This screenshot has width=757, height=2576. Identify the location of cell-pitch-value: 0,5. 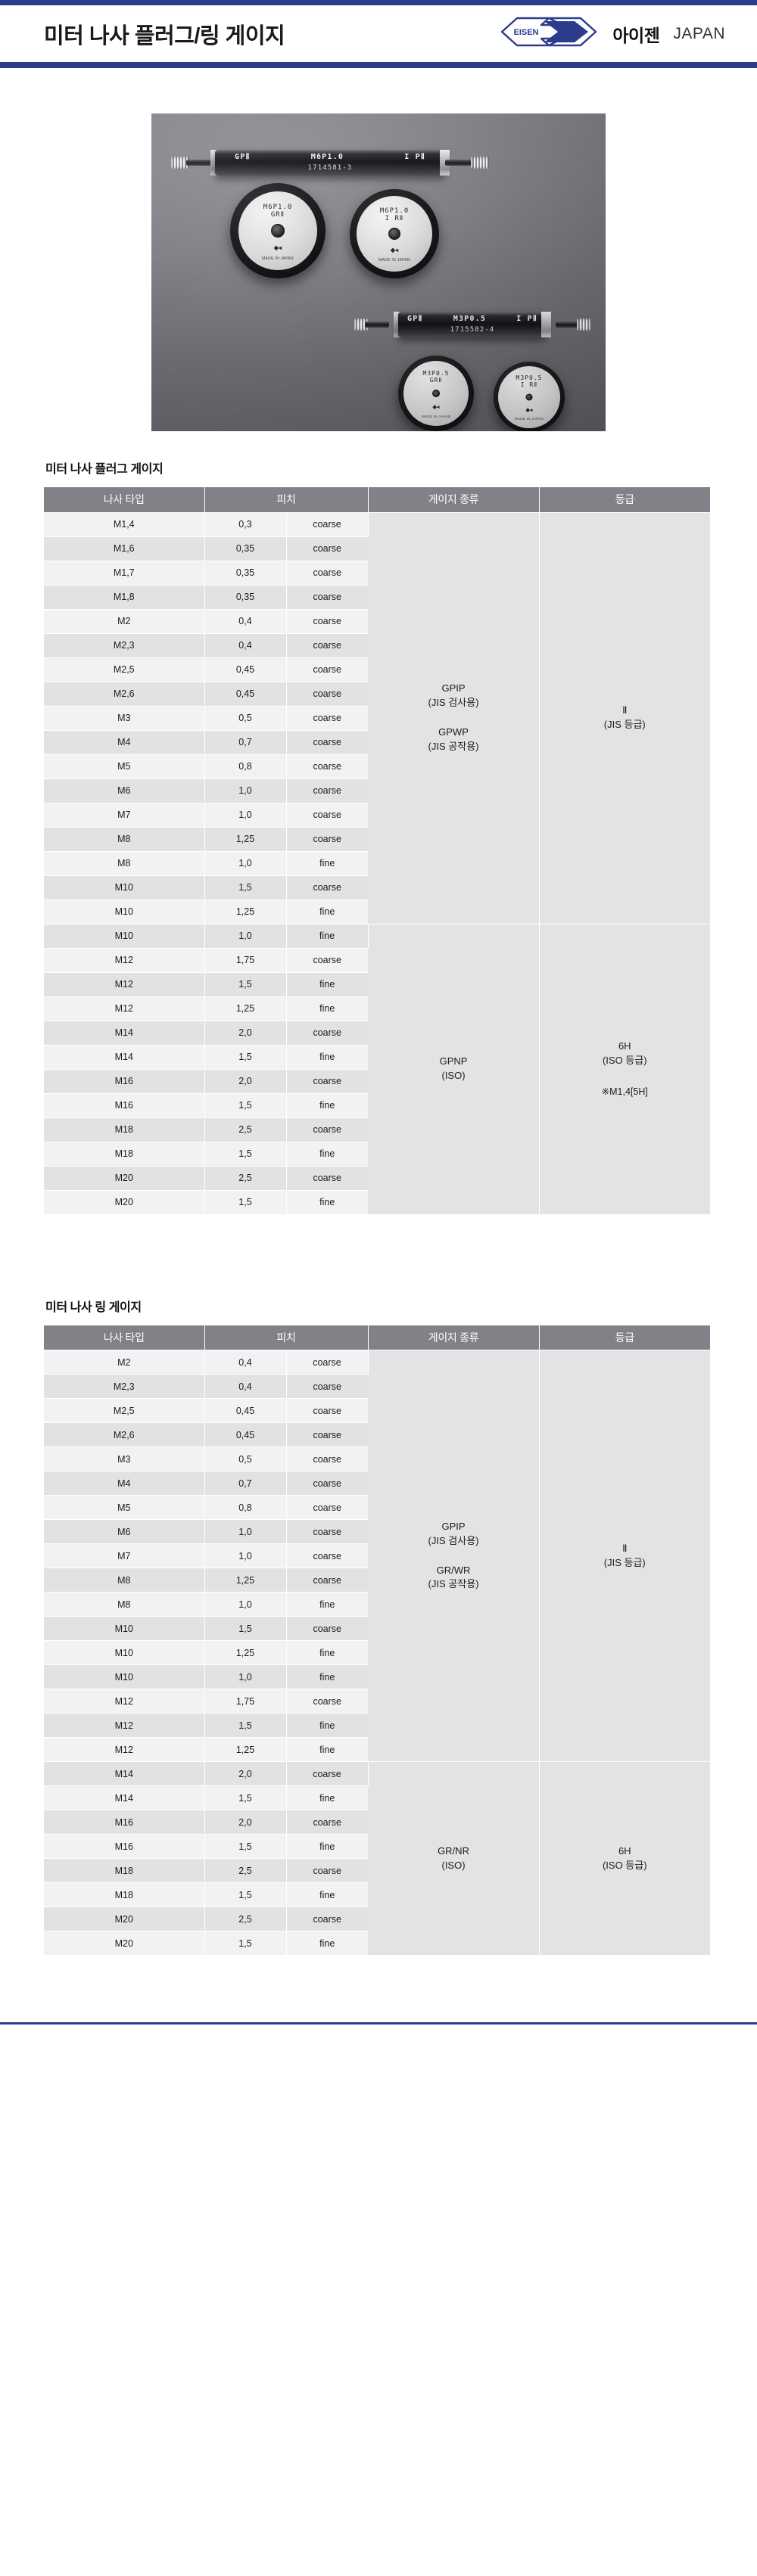
(245, 1458).